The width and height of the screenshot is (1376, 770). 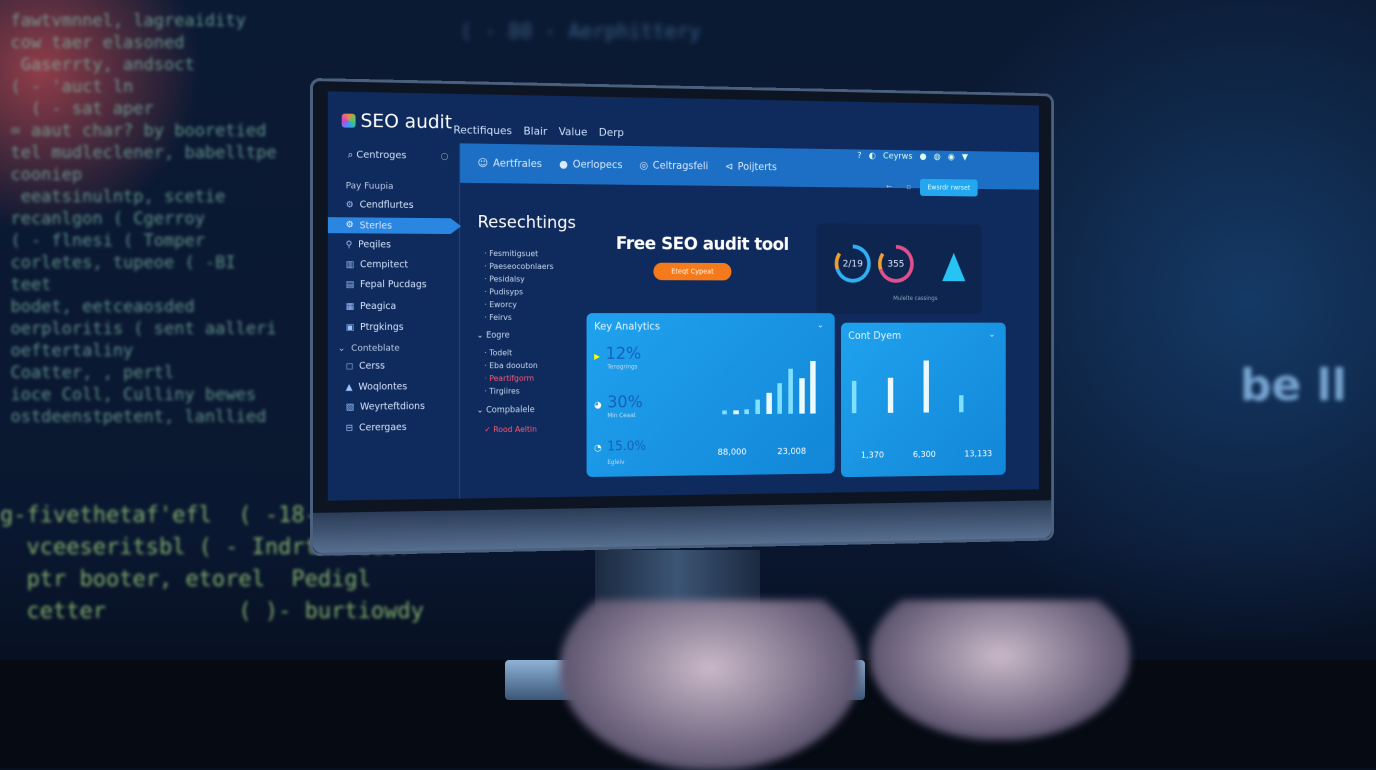 I want to click on info-icon: ◉, so click(x=951, y=157).